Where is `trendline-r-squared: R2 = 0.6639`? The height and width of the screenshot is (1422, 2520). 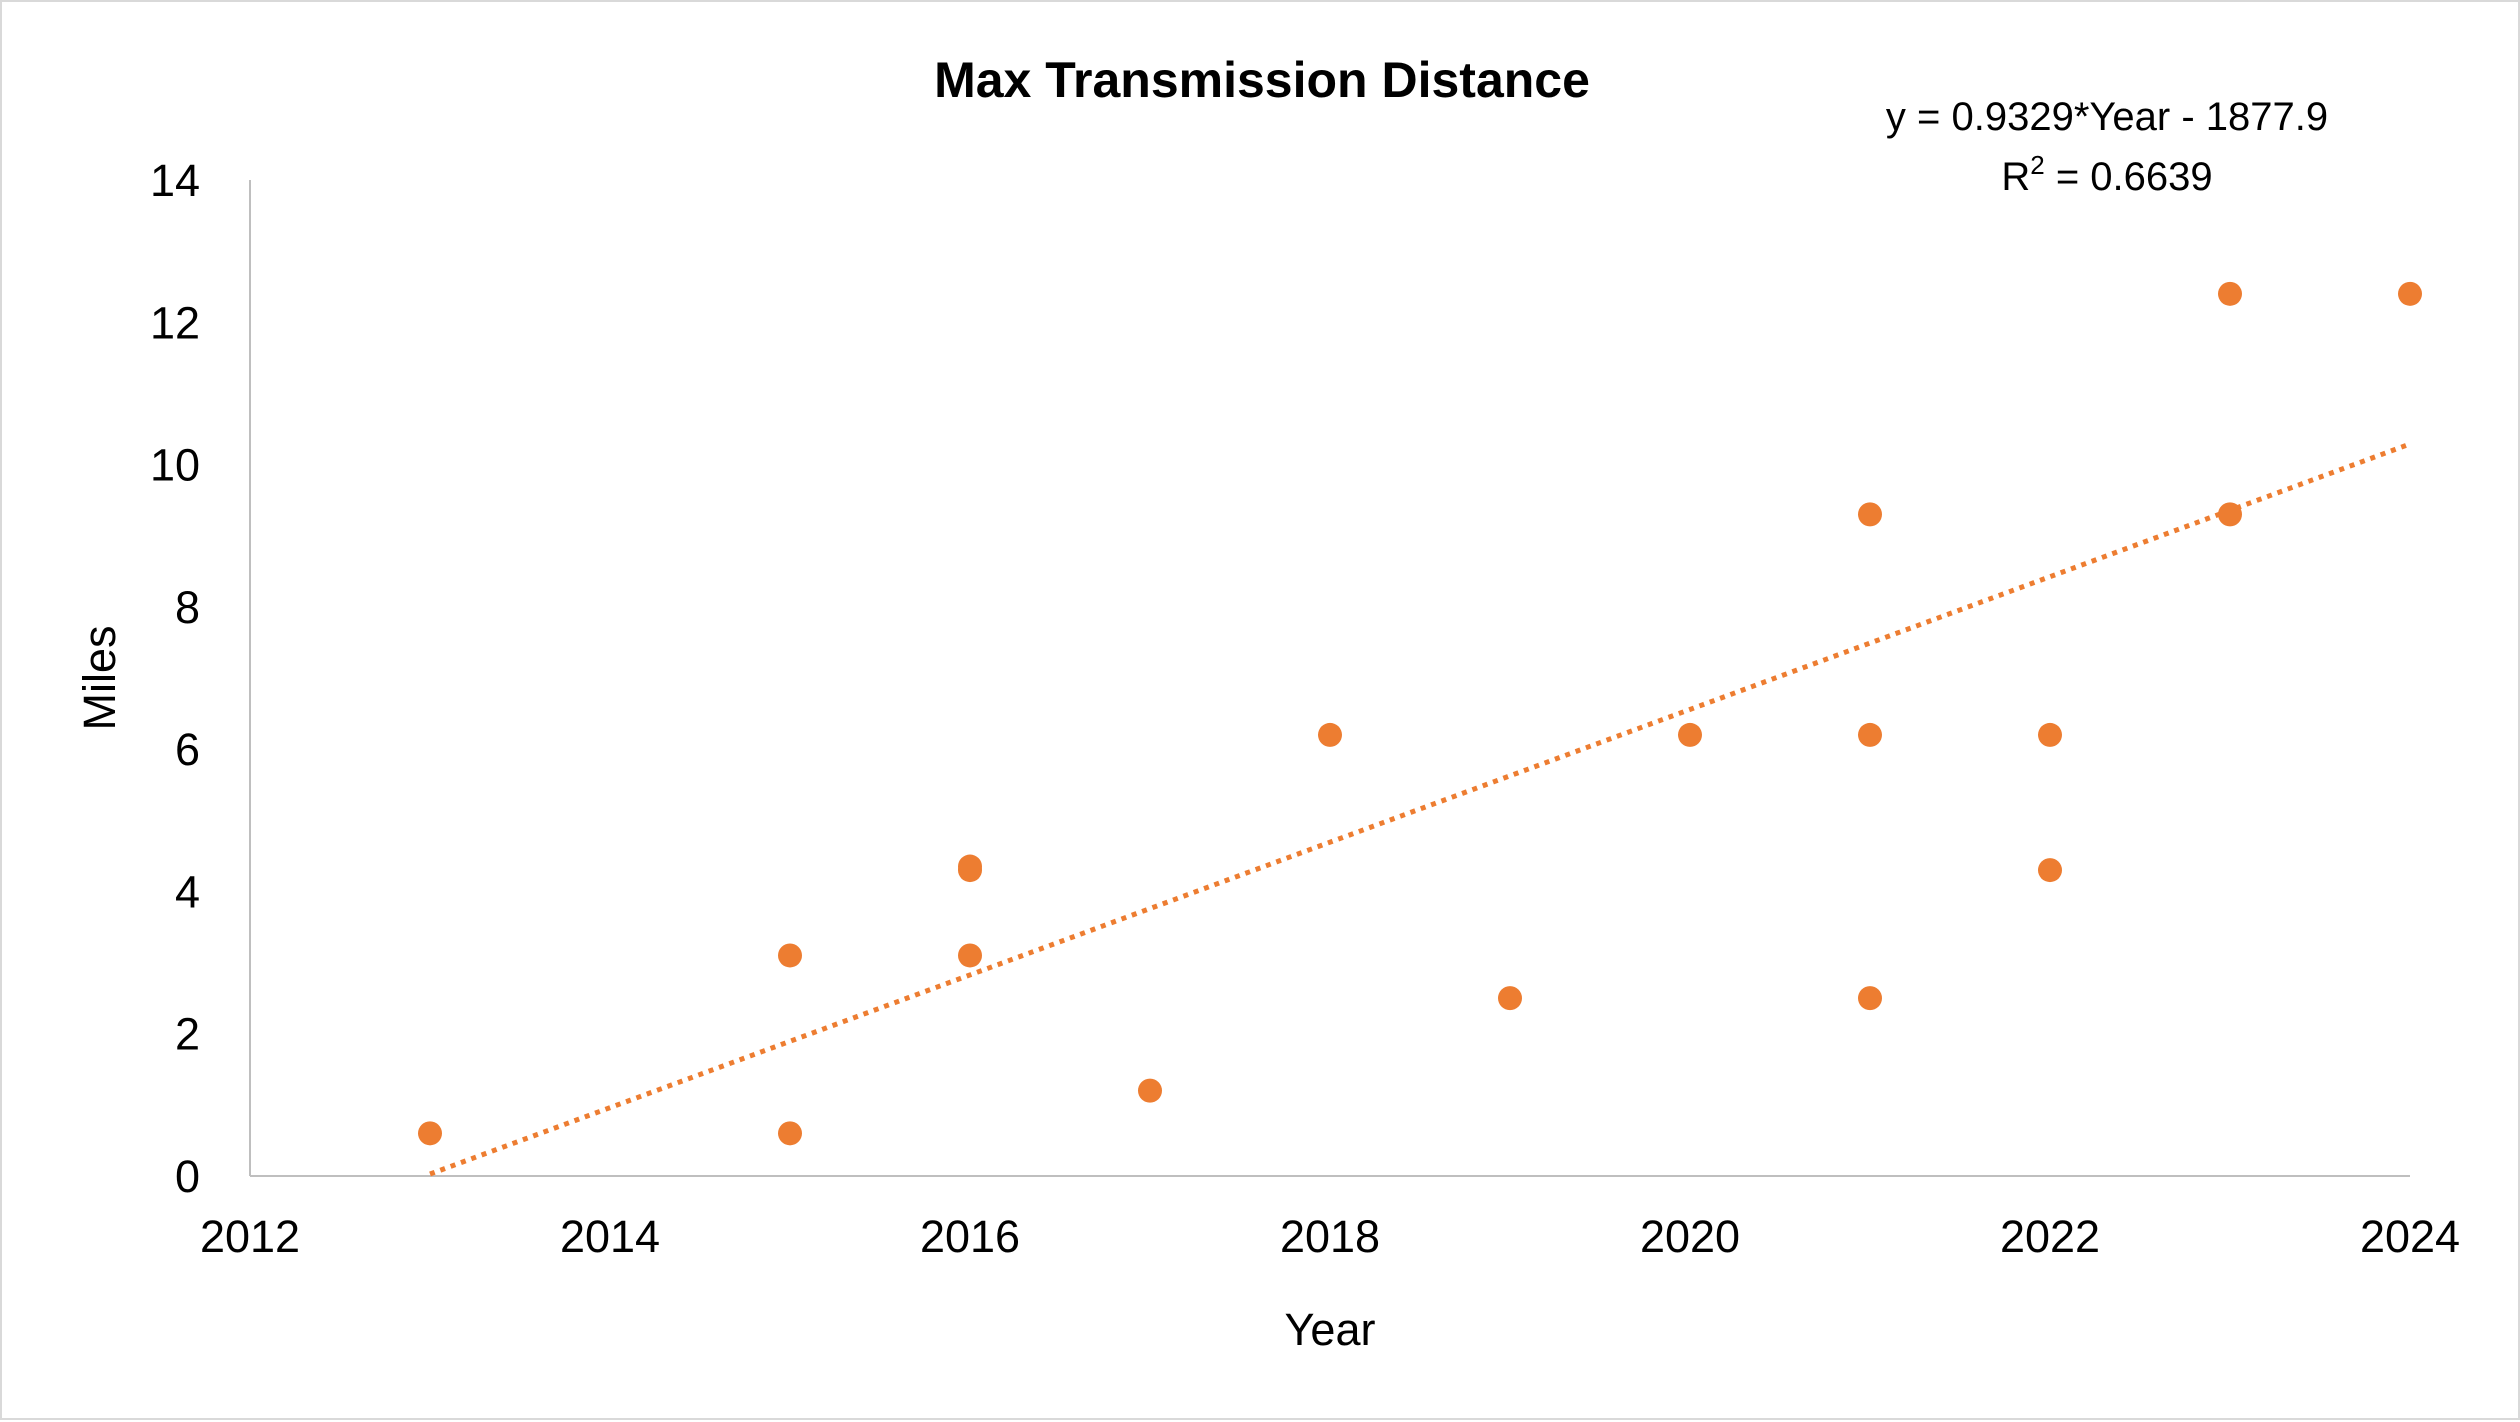
trendline-r-squared: R2 = 0.6639 is located at coordinates (2106, 174).